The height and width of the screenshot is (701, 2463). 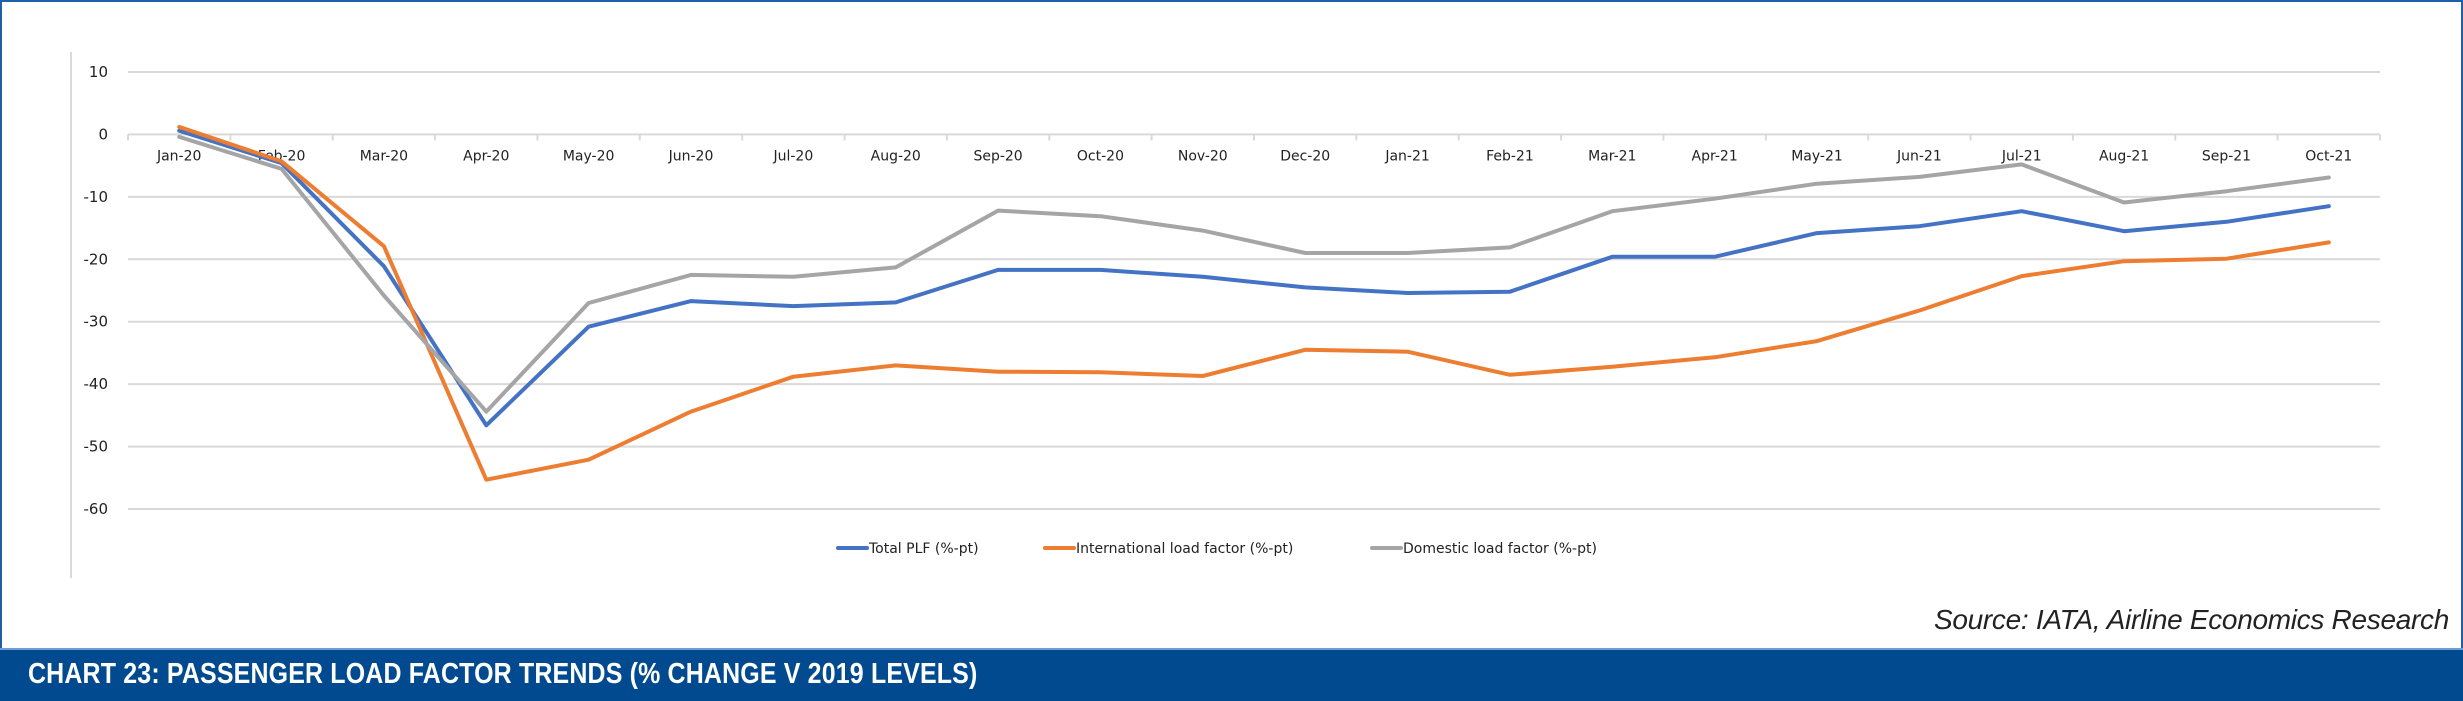 What do you see at coordinates (96, 290) in the screenshot?
I see `y-axis-ticks: 10 0 -10 -20 -30 -40 -50 -60` at bounding box center [96, 290].